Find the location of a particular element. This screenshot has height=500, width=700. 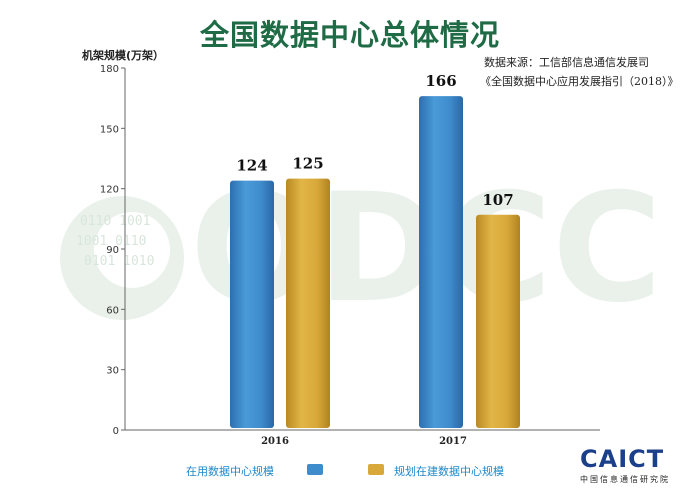

source-line-1: 数据来源：工信部信息通信发展司 is located at coordinates (566, 62).